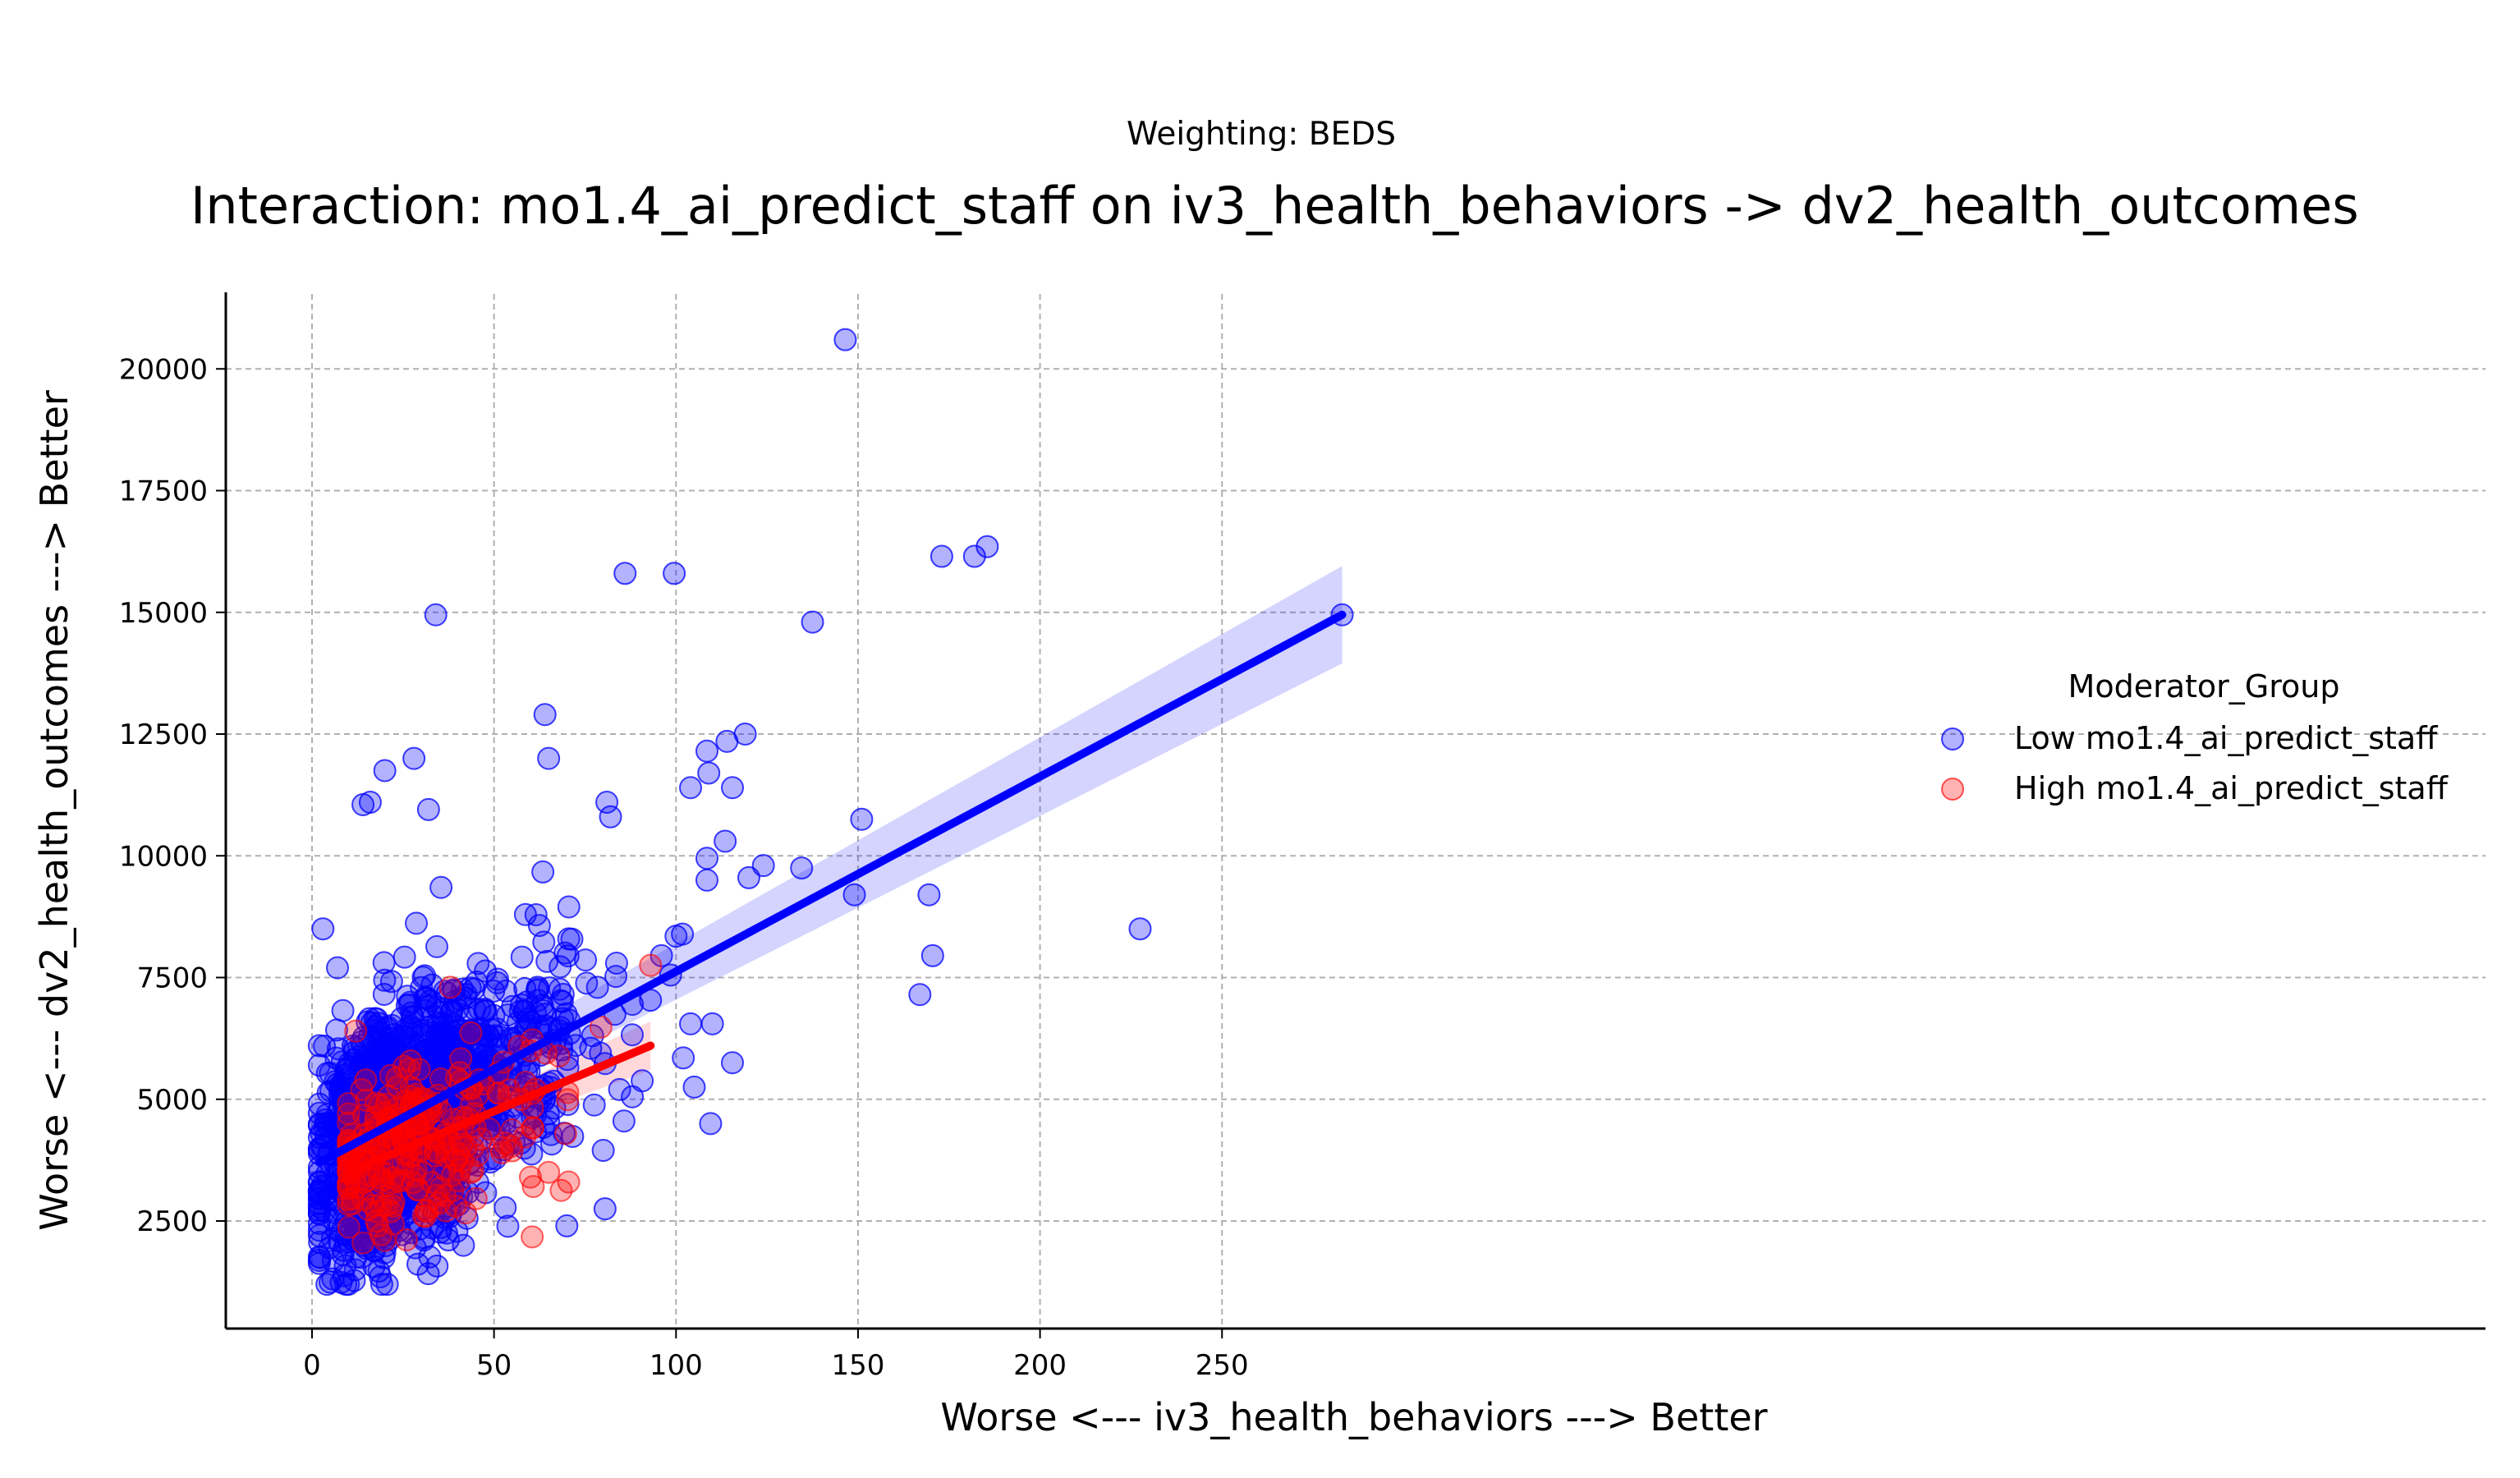 The width and height of the screenshot is (2520, 1478). I want to click on legend-label-low: Low mo1.4_ai_predict_staff, so click(2226, 738).